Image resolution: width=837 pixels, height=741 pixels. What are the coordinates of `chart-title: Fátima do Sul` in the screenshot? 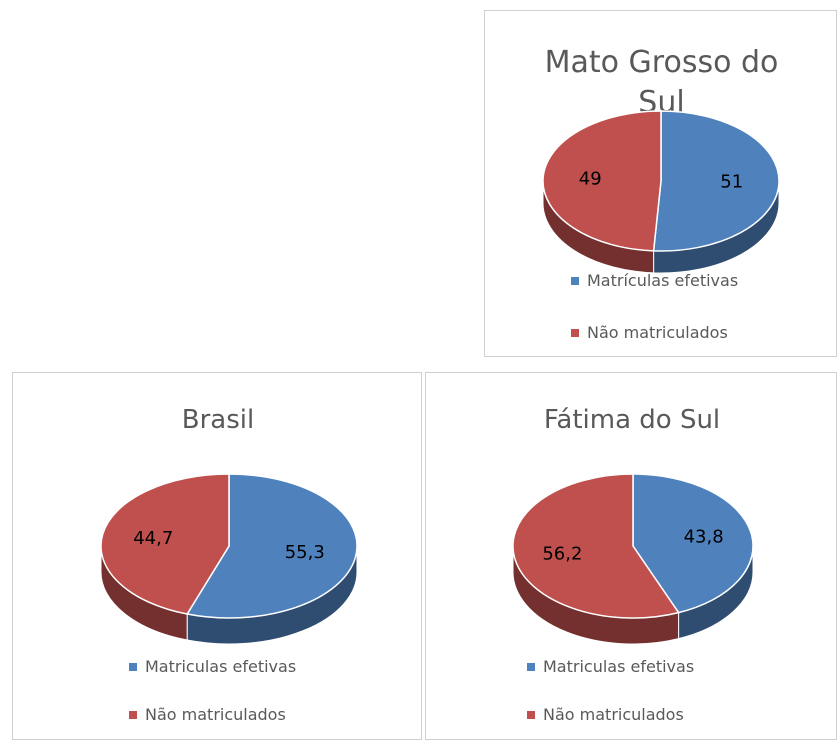 It's located at (632, 420).